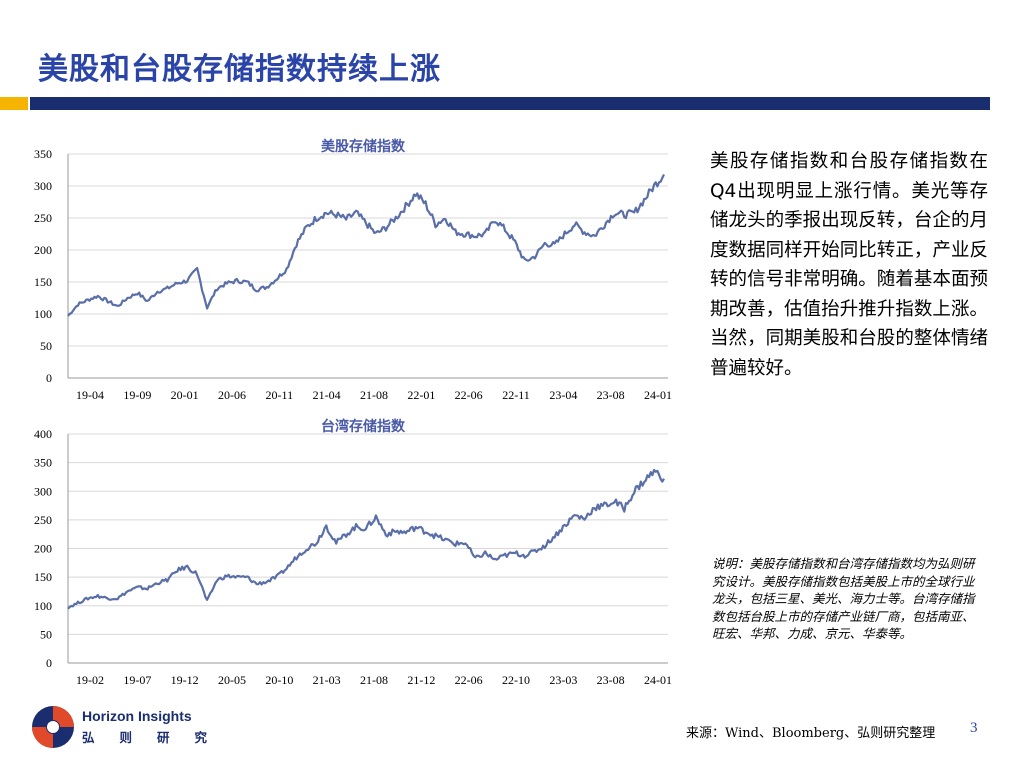 The width and height of the screenshot is (1024, 768). I want to click on x-tick-label: 20-06, so click(232, 395).